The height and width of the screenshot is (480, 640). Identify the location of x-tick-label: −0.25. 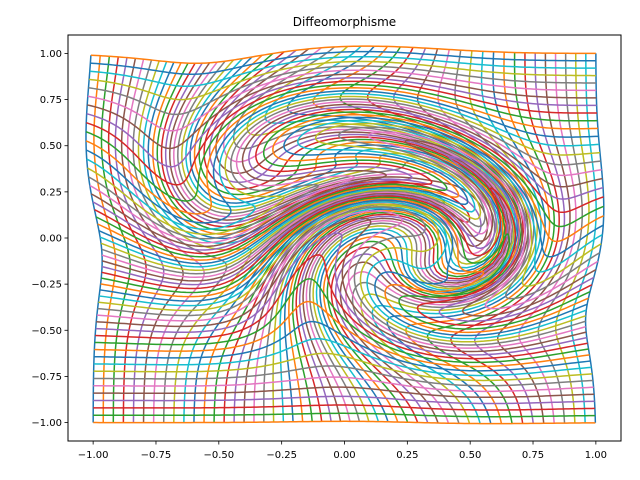
(281, 455).